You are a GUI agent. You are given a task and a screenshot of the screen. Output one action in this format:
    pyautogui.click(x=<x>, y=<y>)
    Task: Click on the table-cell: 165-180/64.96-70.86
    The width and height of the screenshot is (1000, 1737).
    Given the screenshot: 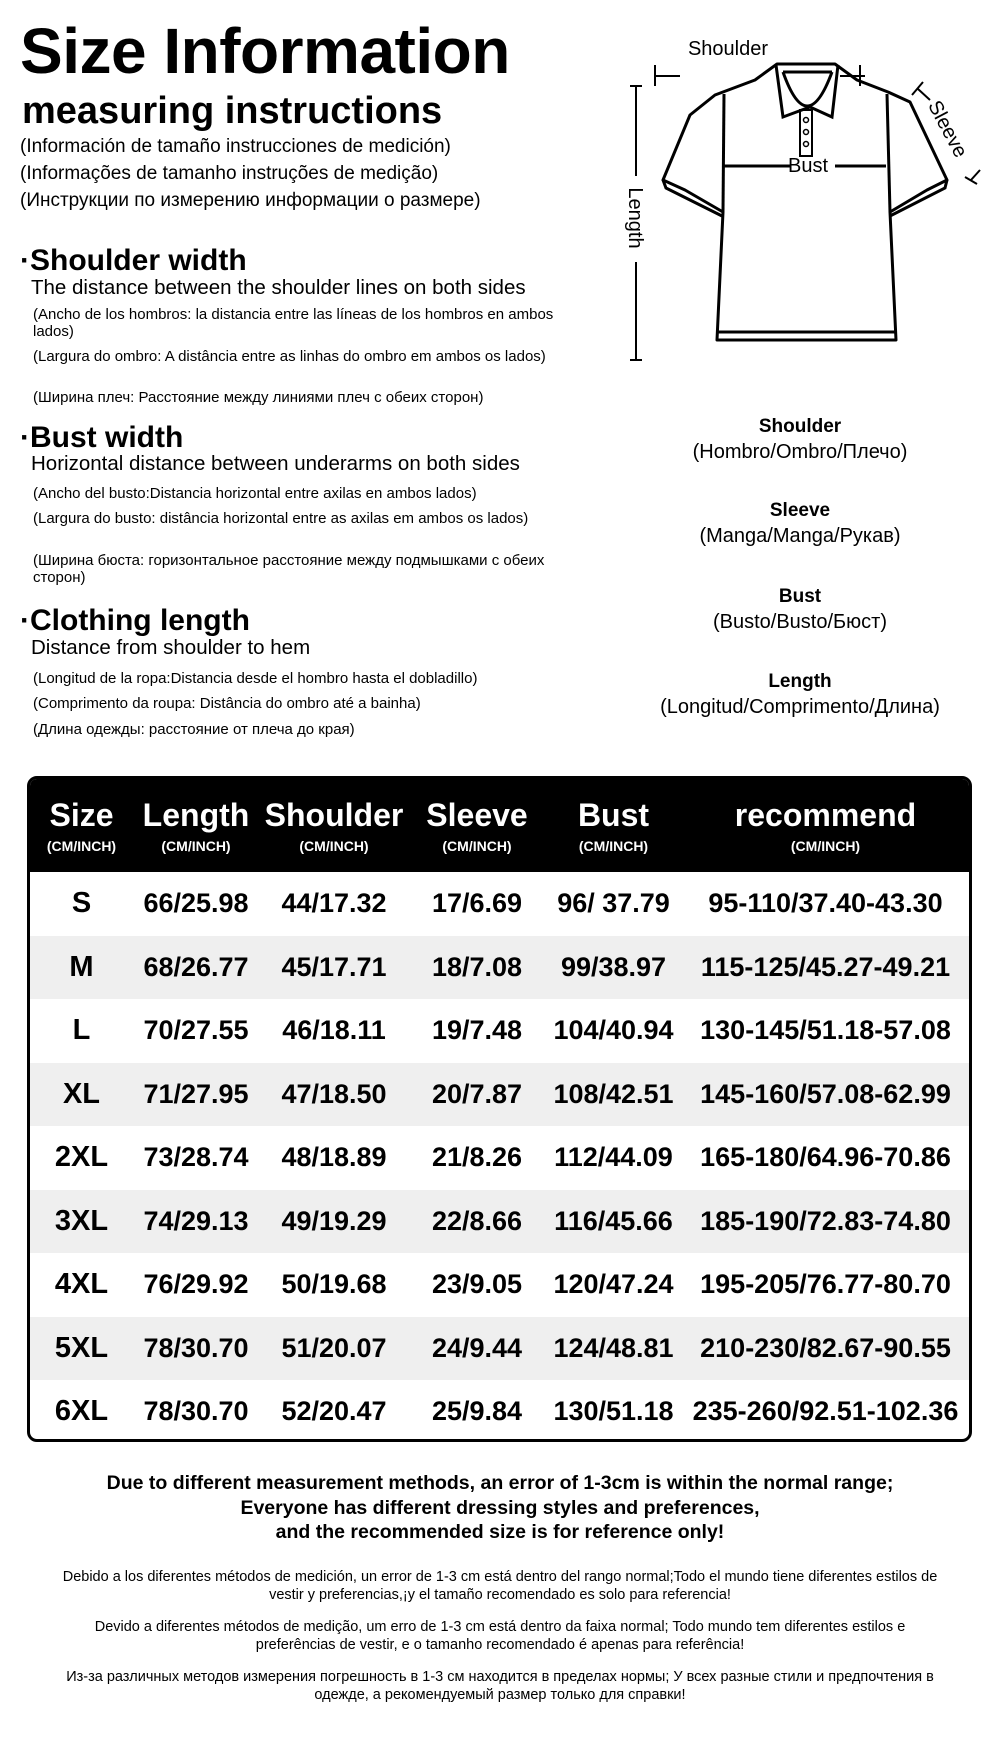 What is the action you would take?
    pyautogui.click(x=825, y=1157)
    